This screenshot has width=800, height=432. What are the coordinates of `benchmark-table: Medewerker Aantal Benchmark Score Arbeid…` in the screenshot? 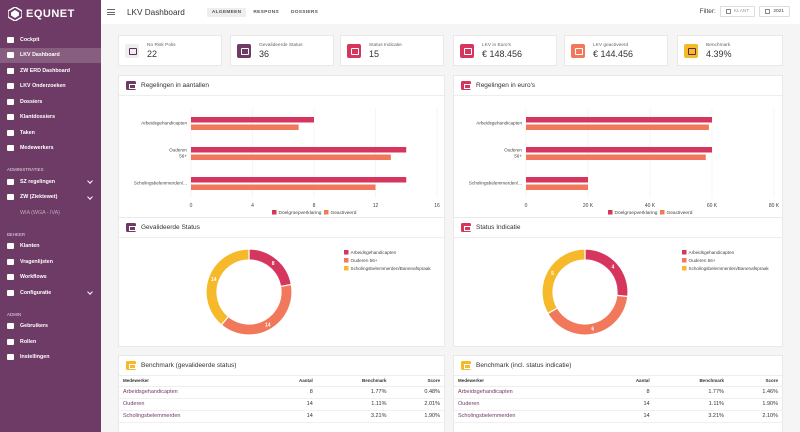 It's located at (281, 399).